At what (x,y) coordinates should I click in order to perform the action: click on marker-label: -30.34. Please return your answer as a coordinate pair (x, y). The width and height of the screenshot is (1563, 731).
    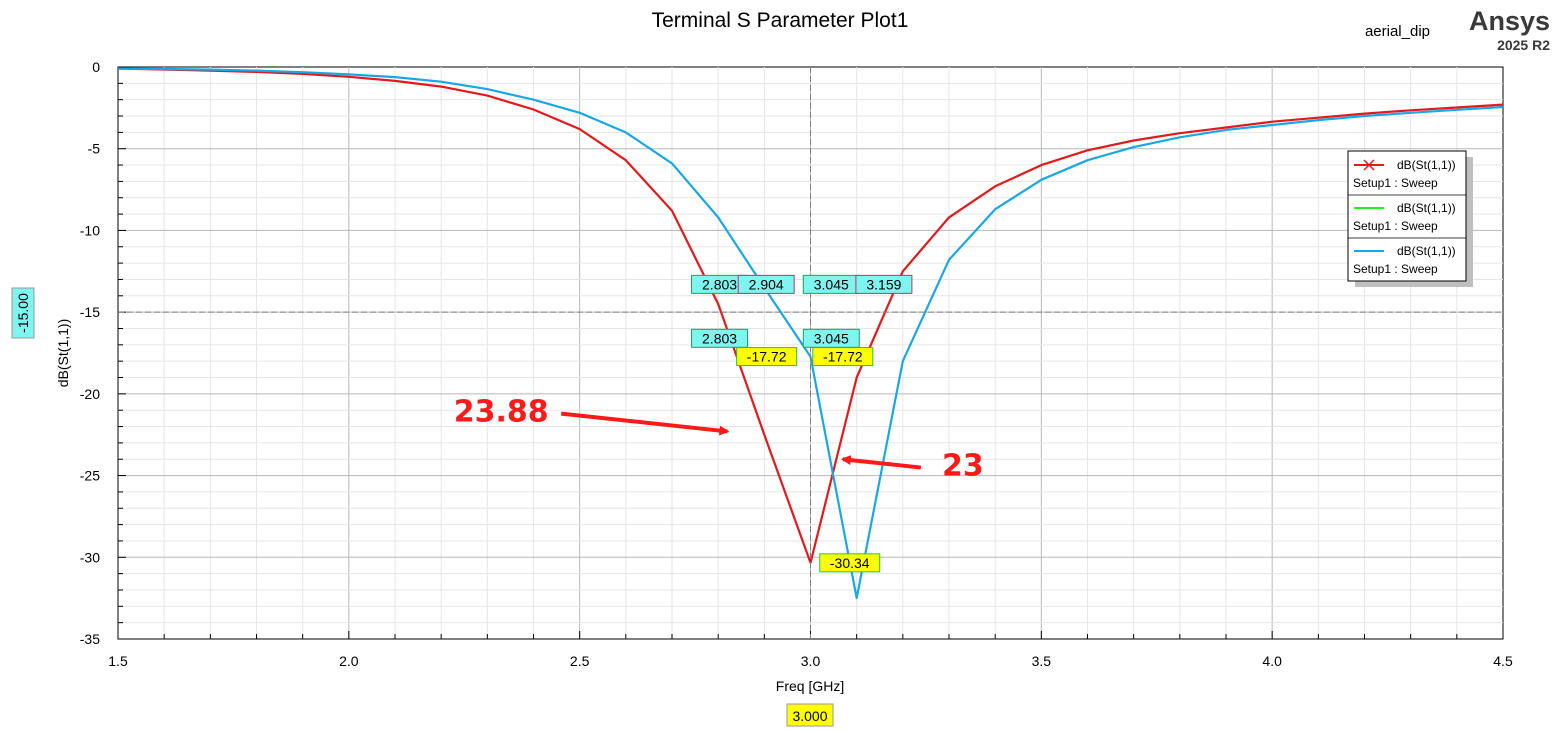
    Looking at the image, I should click on (850, 563).